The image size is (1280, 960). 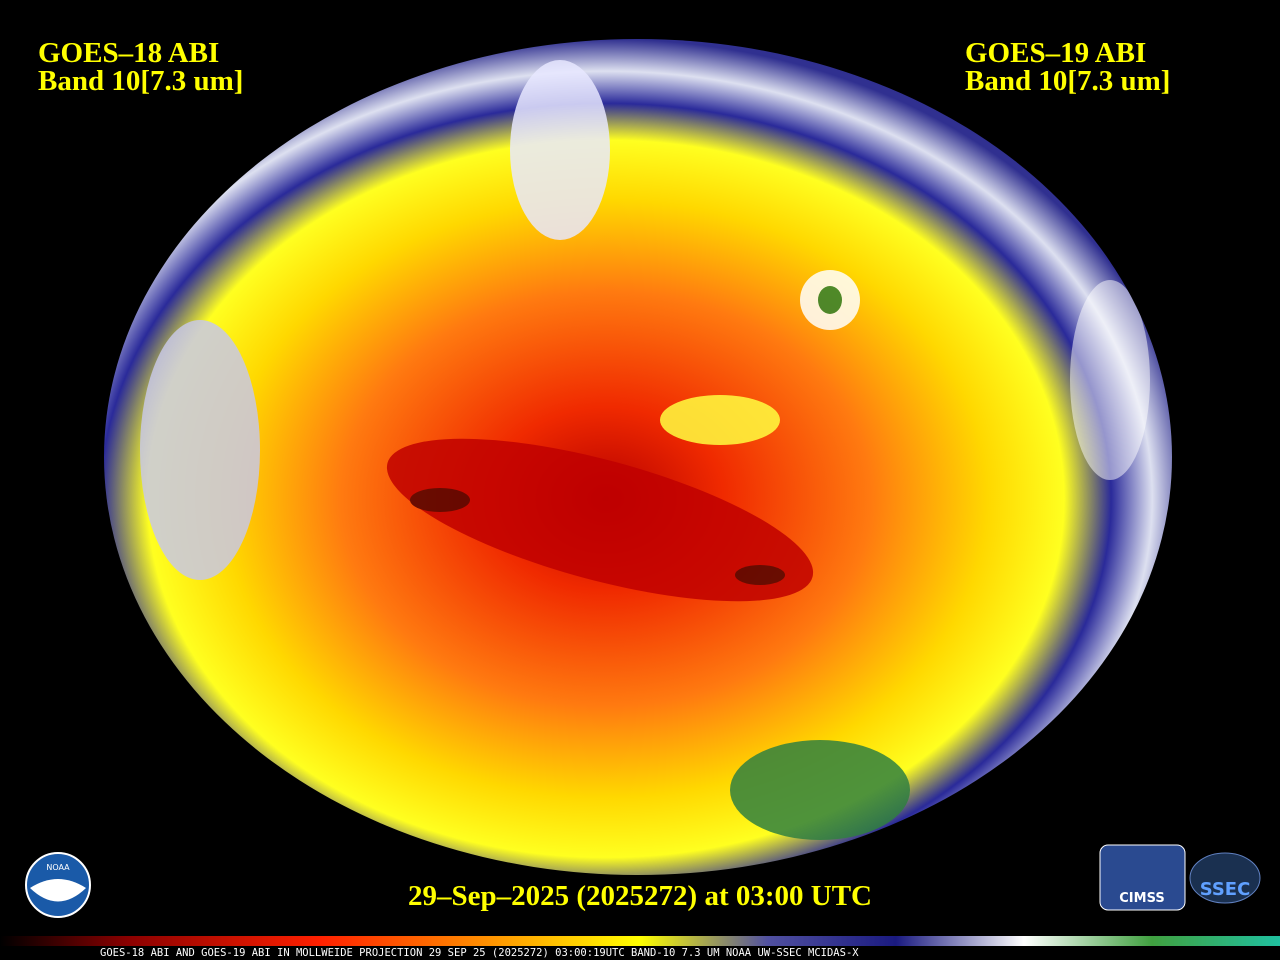 I want to click on noaa-logo: NOAA, so click(x=58, y=885).